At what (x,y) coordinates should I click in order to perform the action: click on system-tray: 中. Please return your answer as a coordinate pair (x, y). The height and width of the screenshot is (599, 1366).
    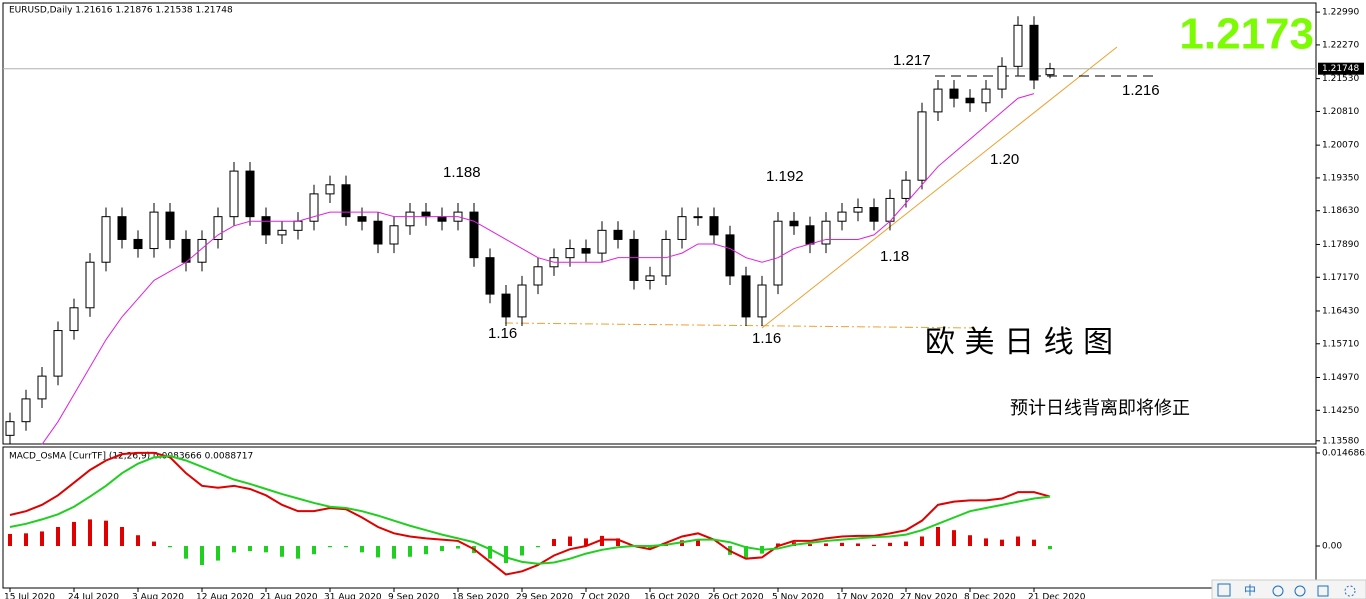
    Looking at the image, I should click on (1288, 589).